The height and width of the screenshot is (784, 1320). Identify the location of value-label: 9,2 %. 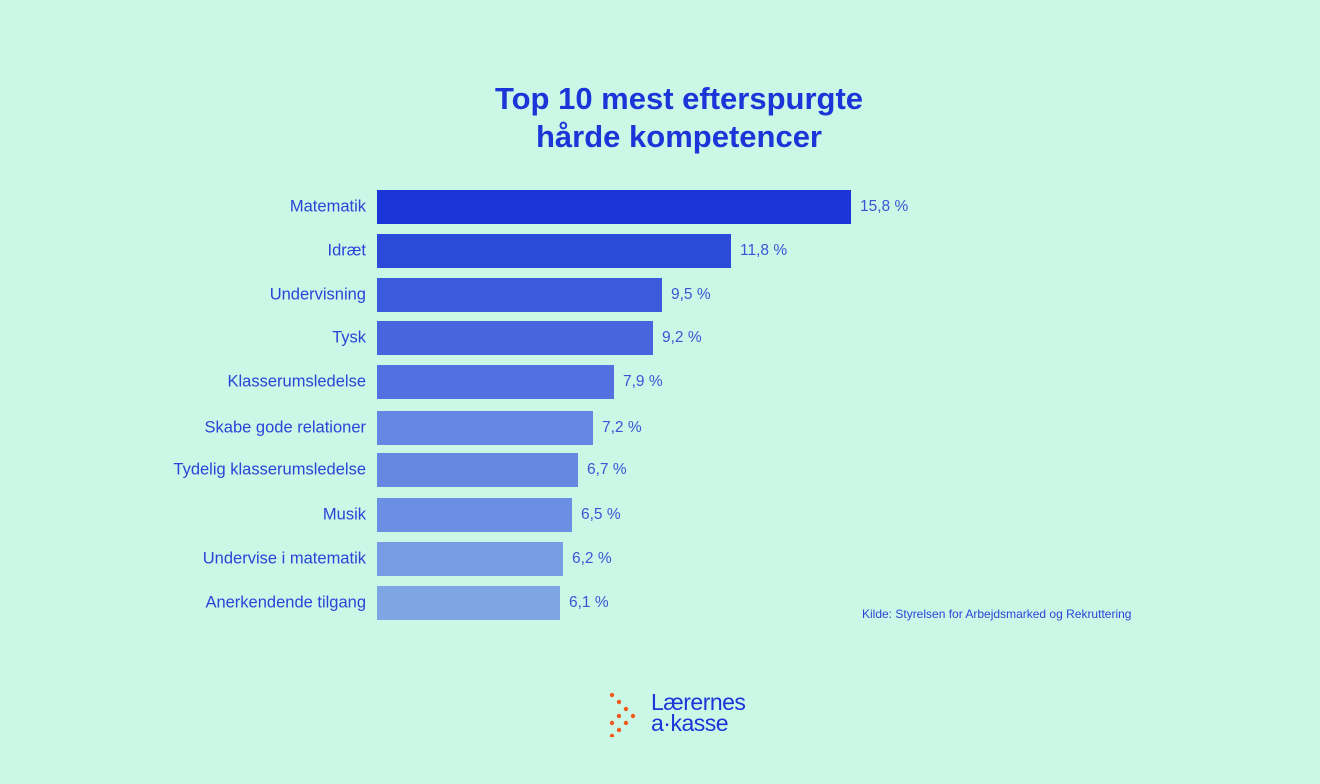
(682, 337).